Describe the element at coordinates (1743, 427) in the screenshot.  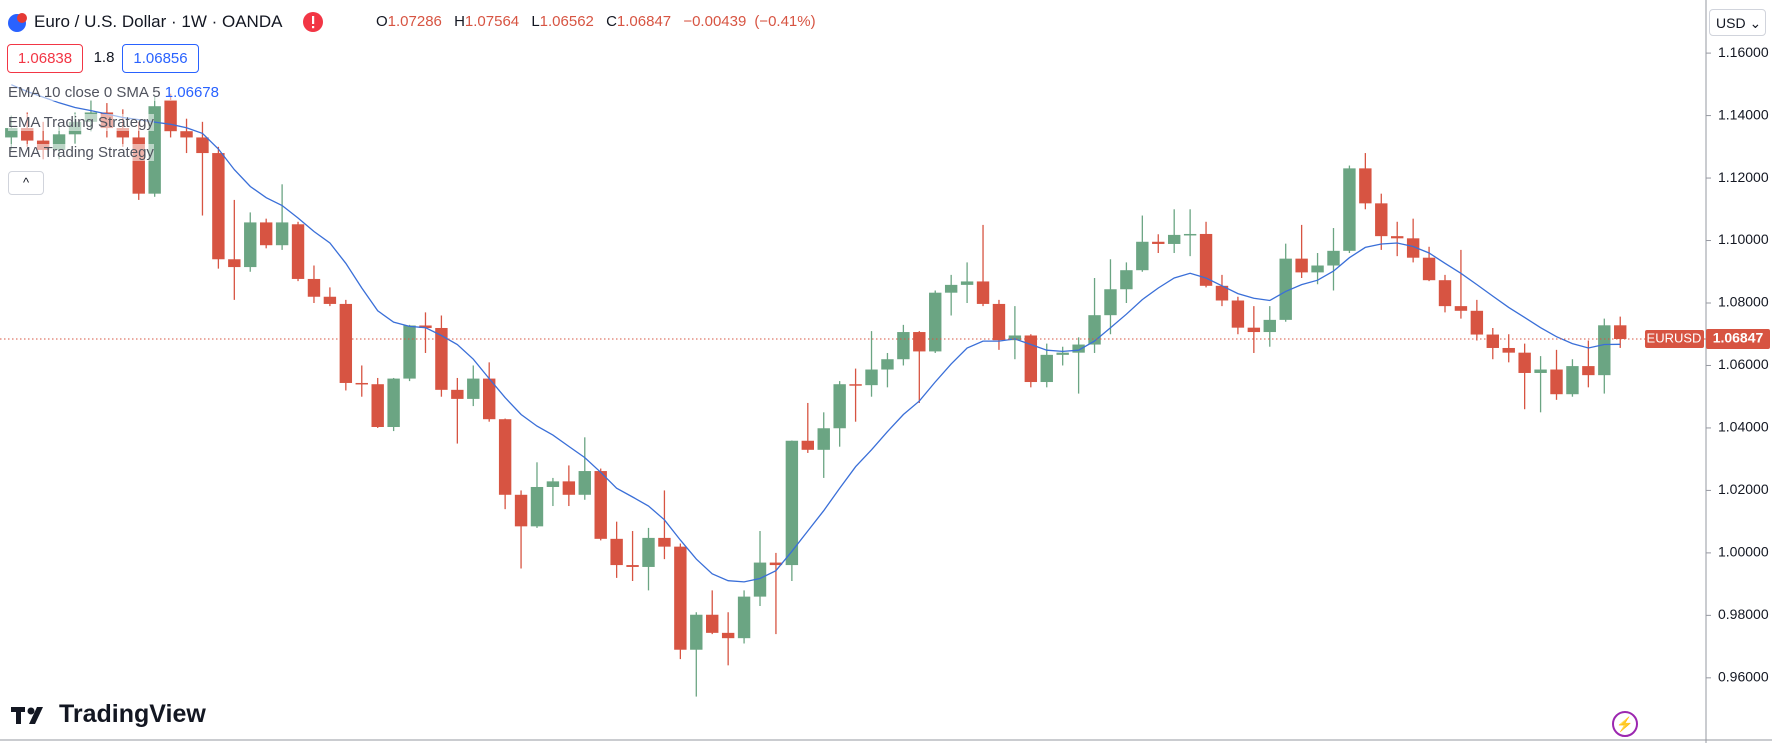
I see `y-tick-label: 1.04000` at that location.